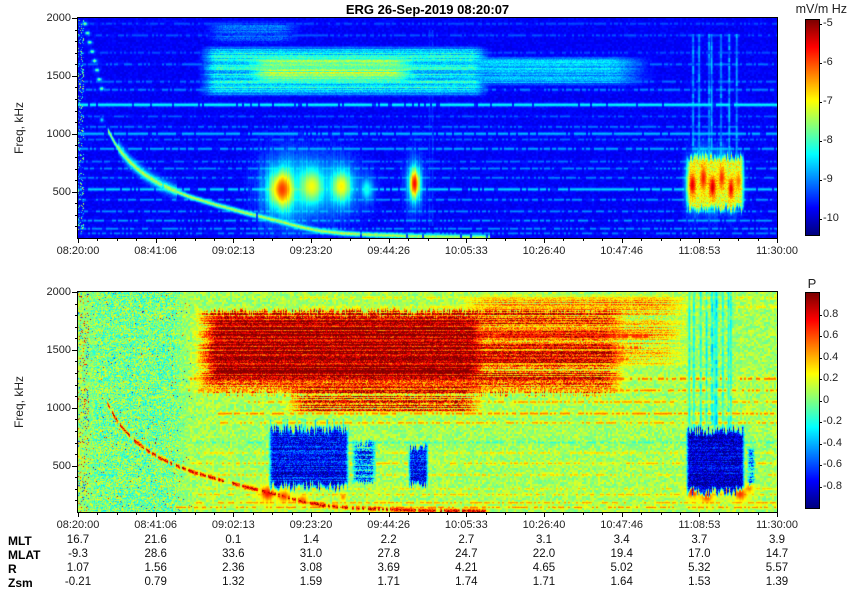 The height and width of the screenshot is (595, 850). I want to click on x-tick-label: 10:05:33, so click(466, 251).